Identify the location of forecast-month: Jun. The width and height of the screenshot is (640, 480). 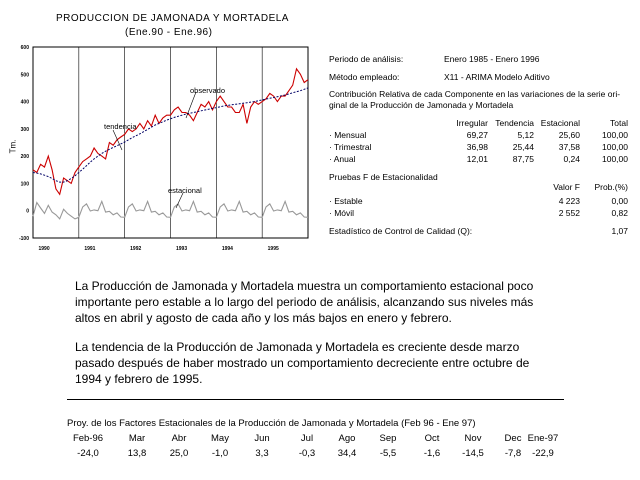
(262, 438).